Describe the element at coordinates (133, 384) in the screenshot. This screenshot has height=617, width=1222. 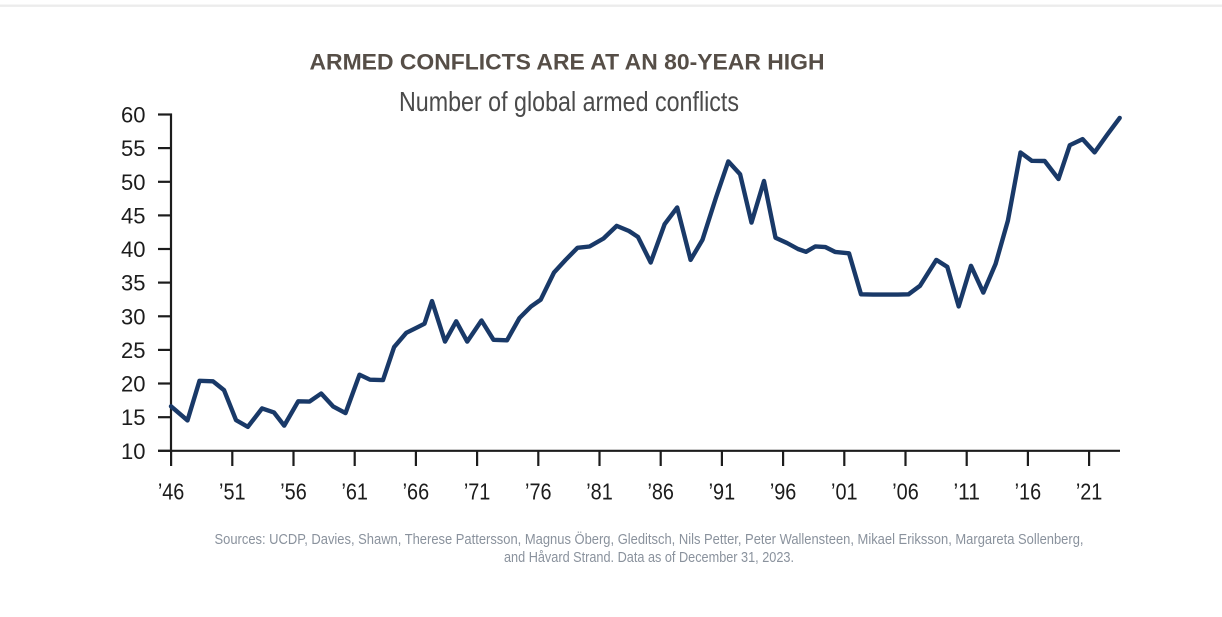
I see `svg-text: 20` at that location.